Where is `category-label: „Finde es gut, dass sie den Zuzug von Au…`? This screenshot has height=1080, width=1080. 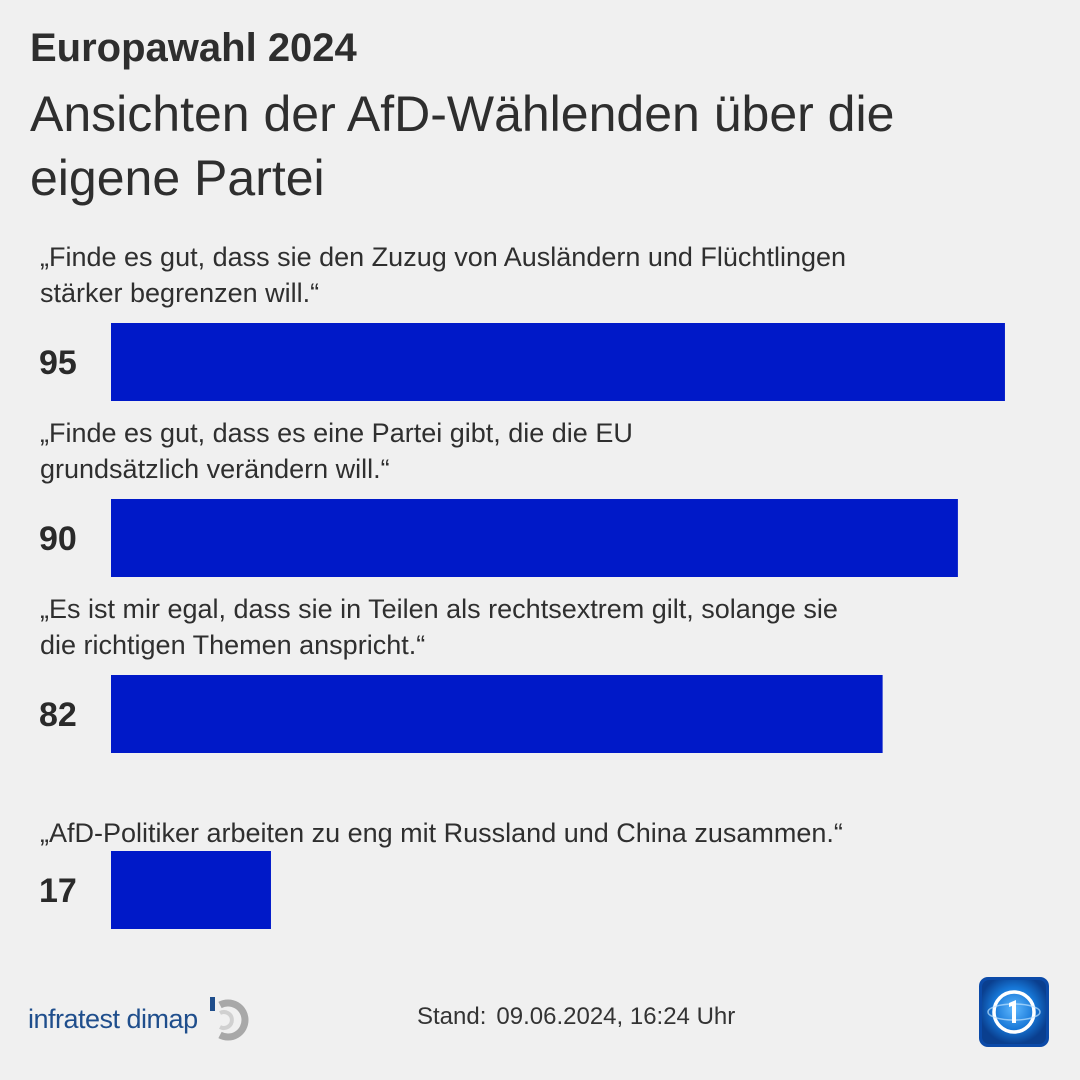 category-label: „Finde es gut, dass sie den Zuzug von Au… is located at coordinates (443, 275).